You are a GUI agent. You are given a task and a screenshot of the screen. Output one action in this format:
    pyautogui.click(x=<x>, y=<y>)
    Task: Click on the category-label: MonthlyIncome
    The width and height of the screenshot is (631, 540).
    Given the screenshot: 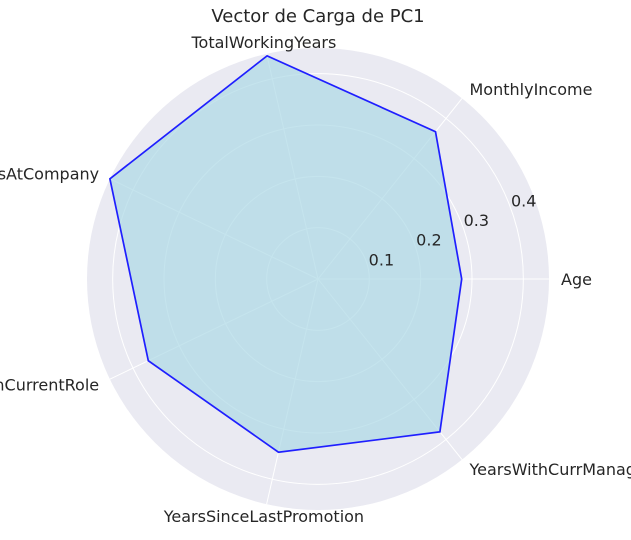 What is the action you would take?
    pyautogui.click(x=531, y=89)
    